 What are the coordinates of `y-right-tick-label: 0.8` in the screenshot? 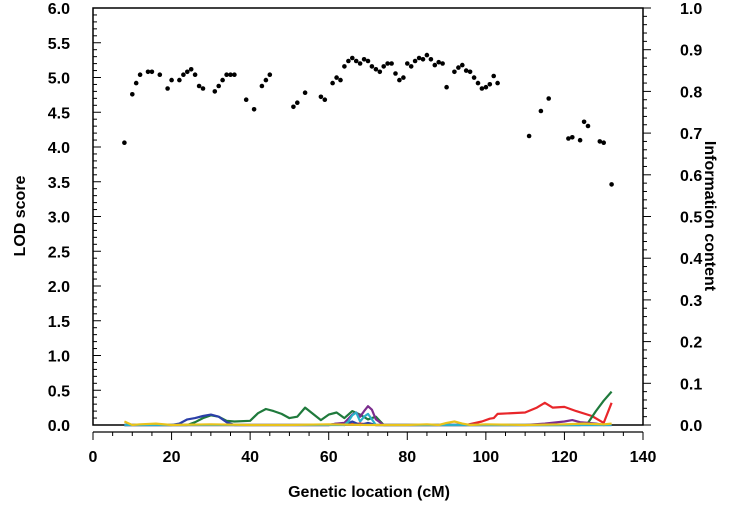 It's located at (691, 92).